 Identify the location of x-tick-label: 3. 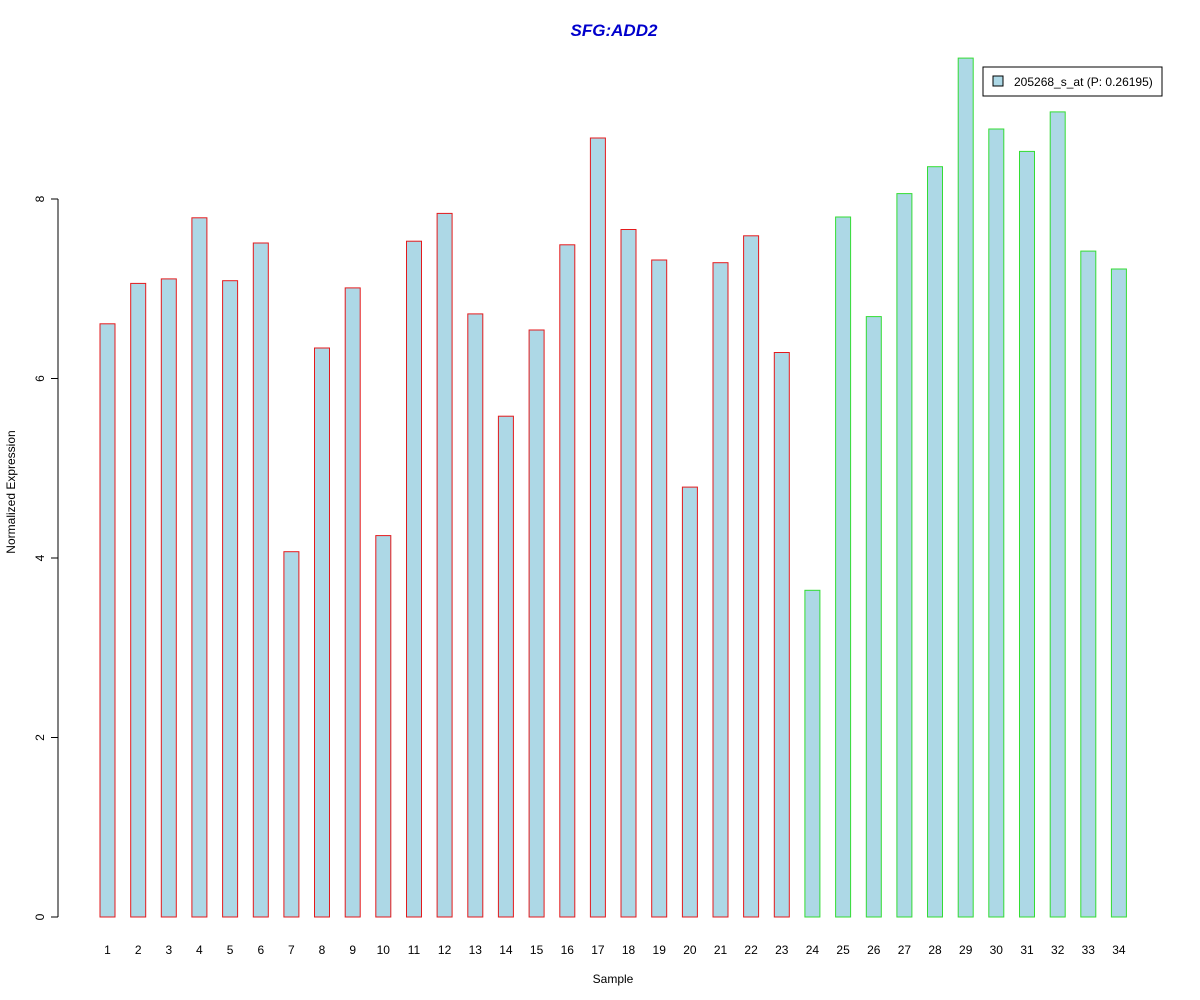
(168, 950).